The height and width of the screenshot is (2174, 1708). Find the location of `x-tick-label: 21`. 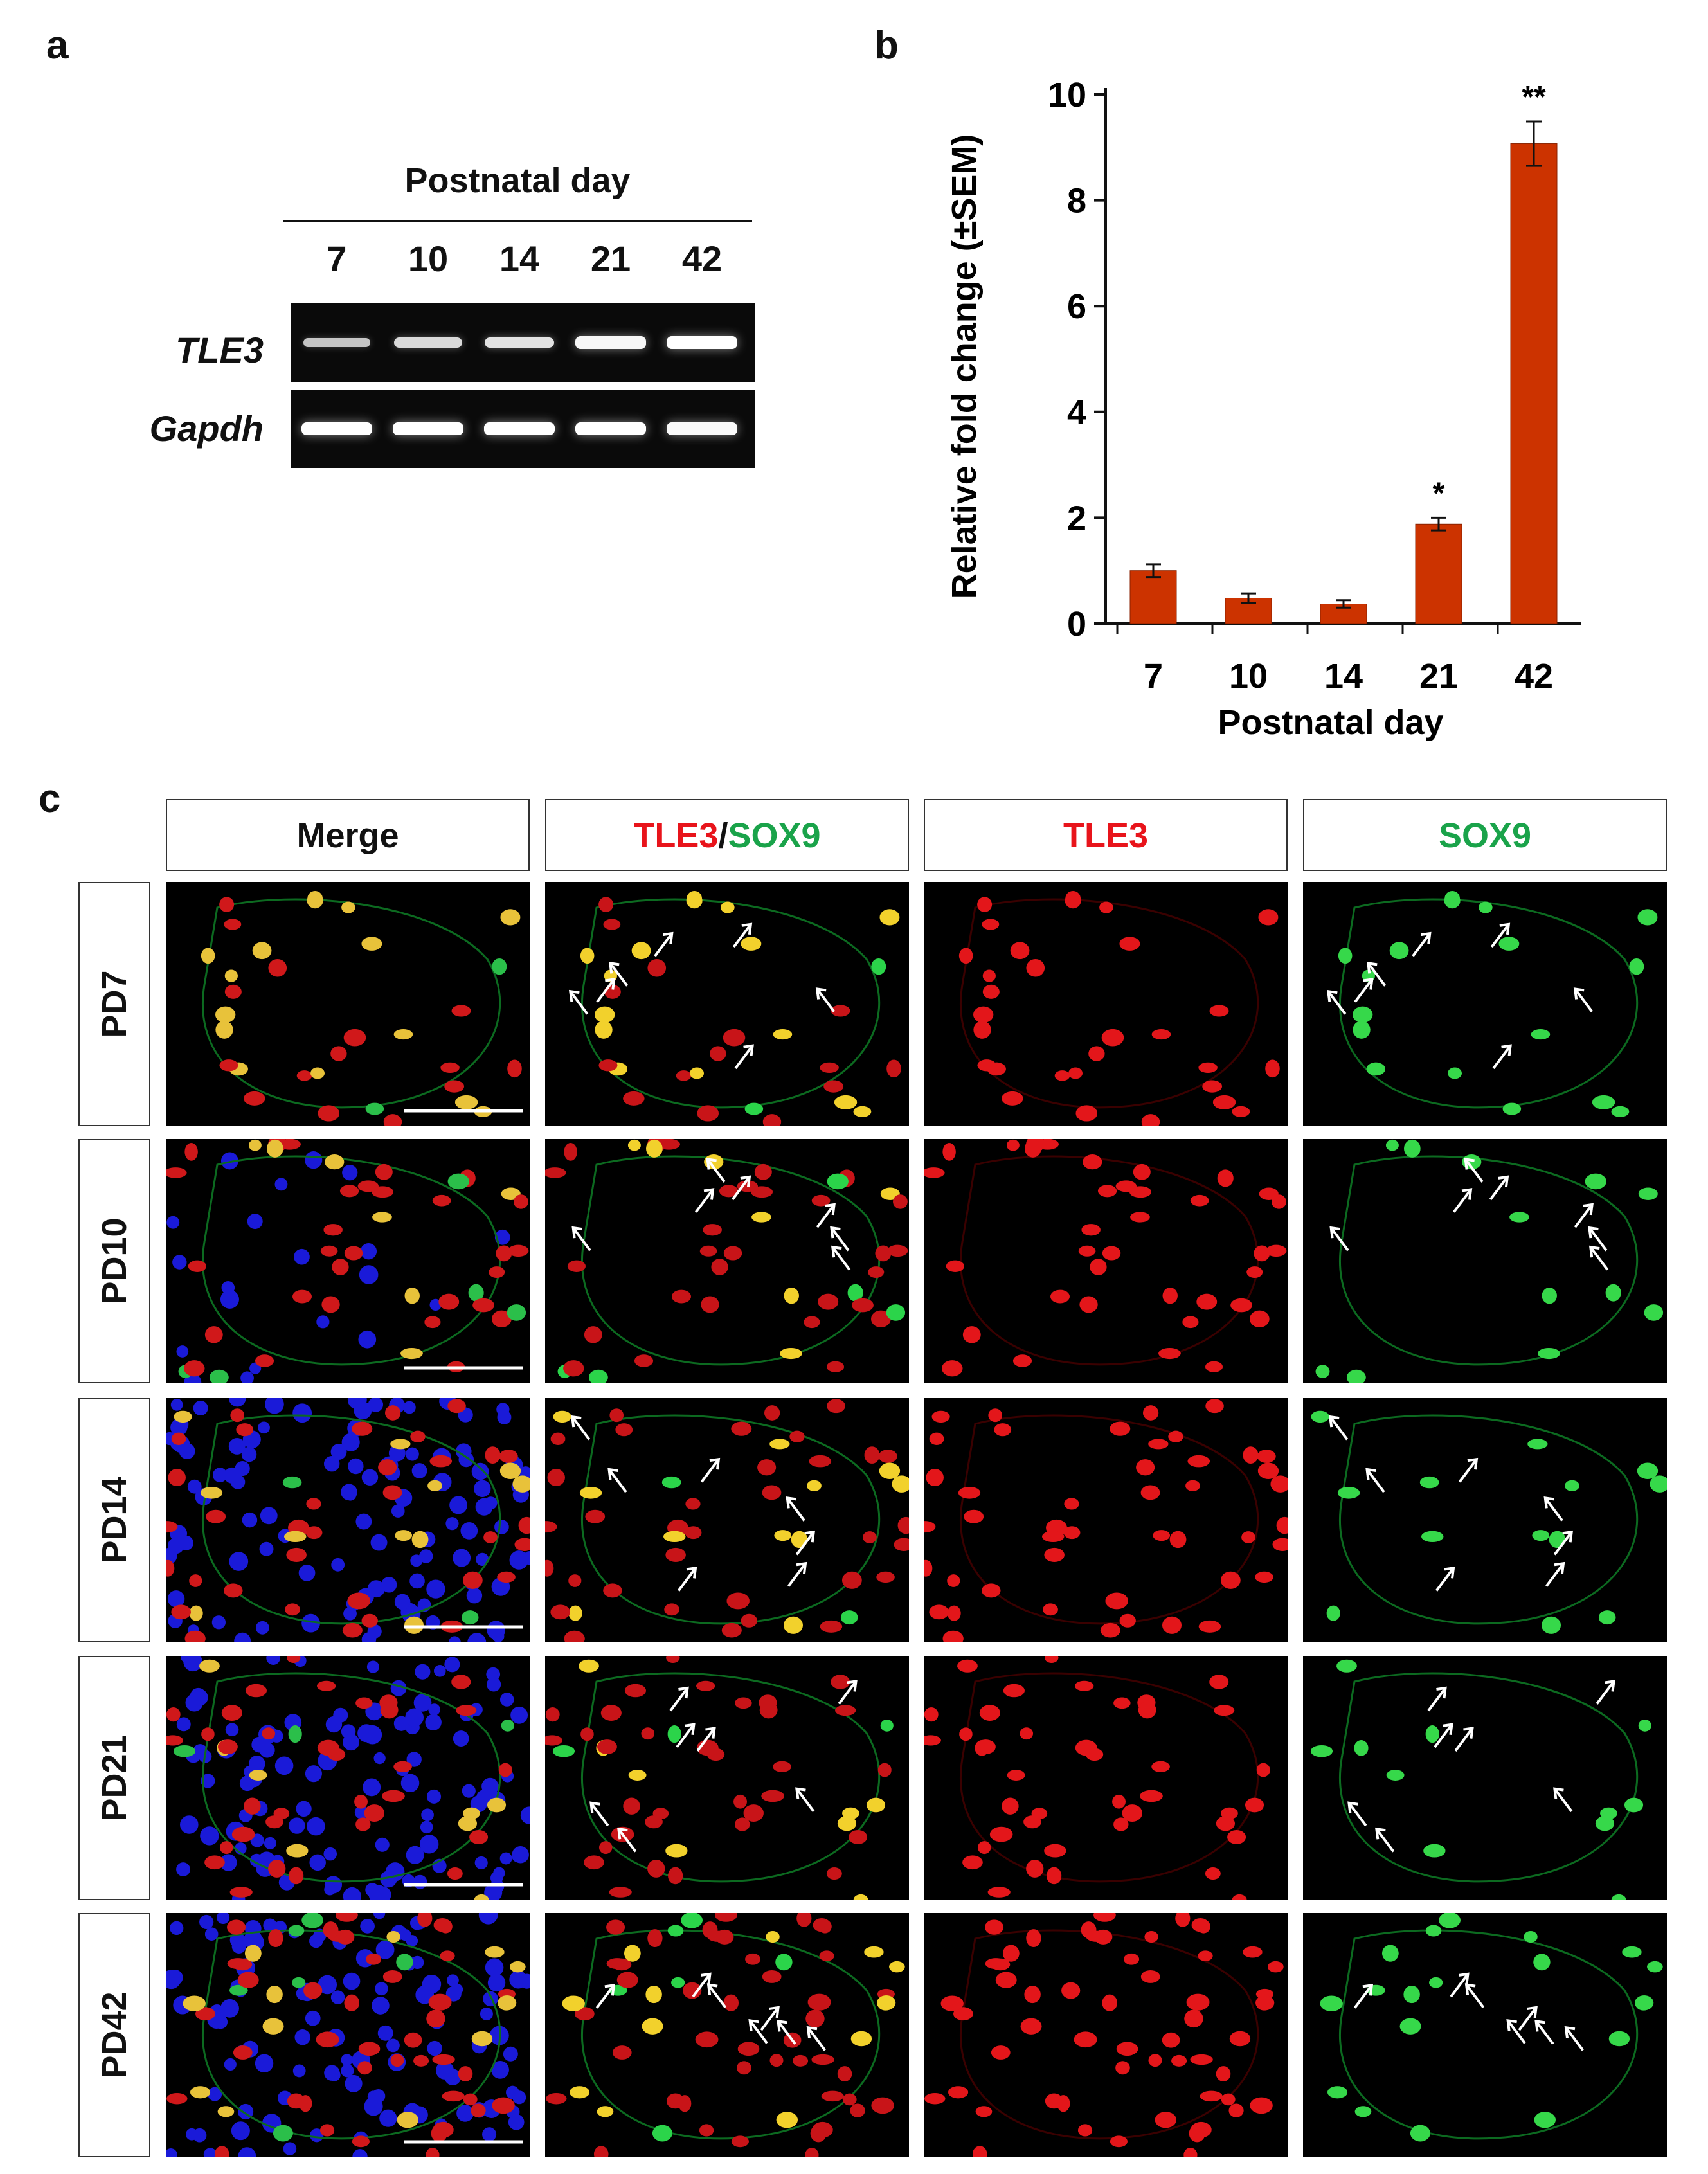

x-tick-label: 21 is located at coordinates (1438, 676).